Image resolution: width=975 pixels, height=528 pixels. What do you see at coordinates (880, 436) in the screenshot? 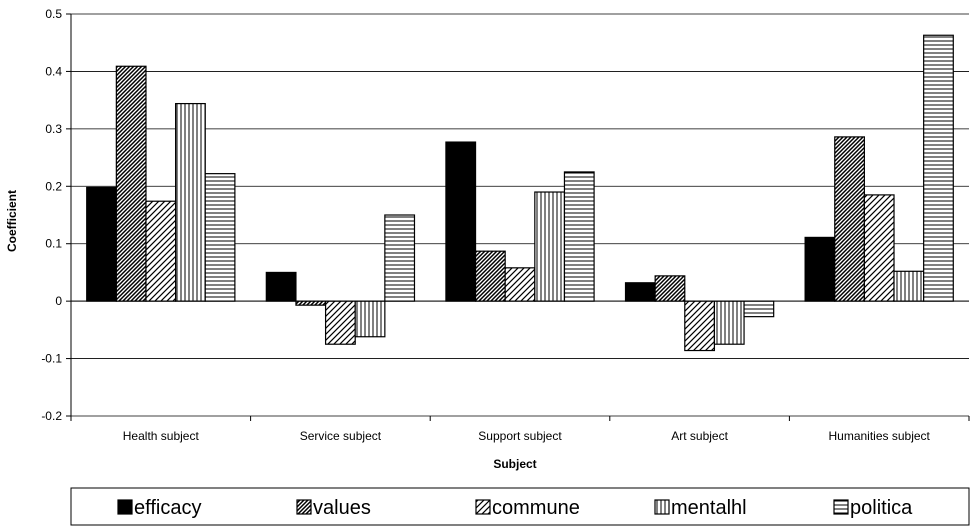
I see `x-tick-label: Humanities subject` at bounding box center [880, 436].